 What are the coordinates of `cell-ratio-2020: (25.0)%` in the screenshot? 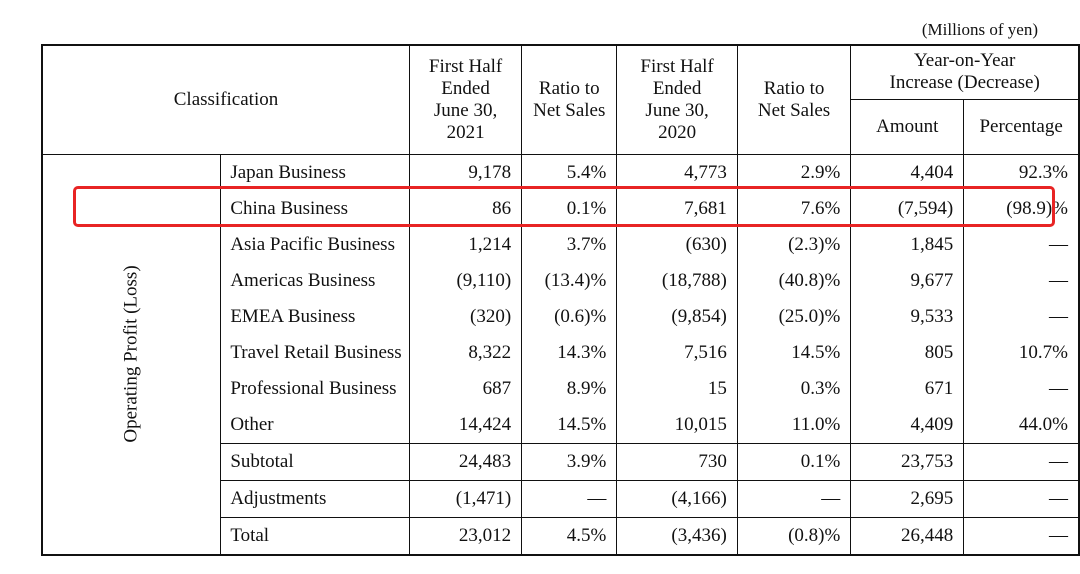 It's located at (793, 316).